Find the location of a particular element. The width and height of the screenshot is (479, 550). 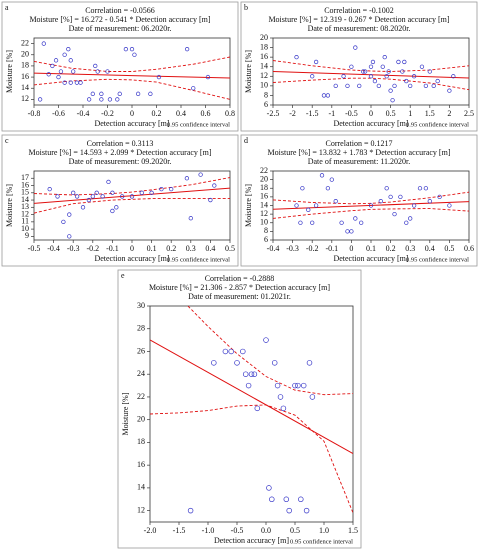

y-tick-label: 6 is located at coordinates (266, 104).